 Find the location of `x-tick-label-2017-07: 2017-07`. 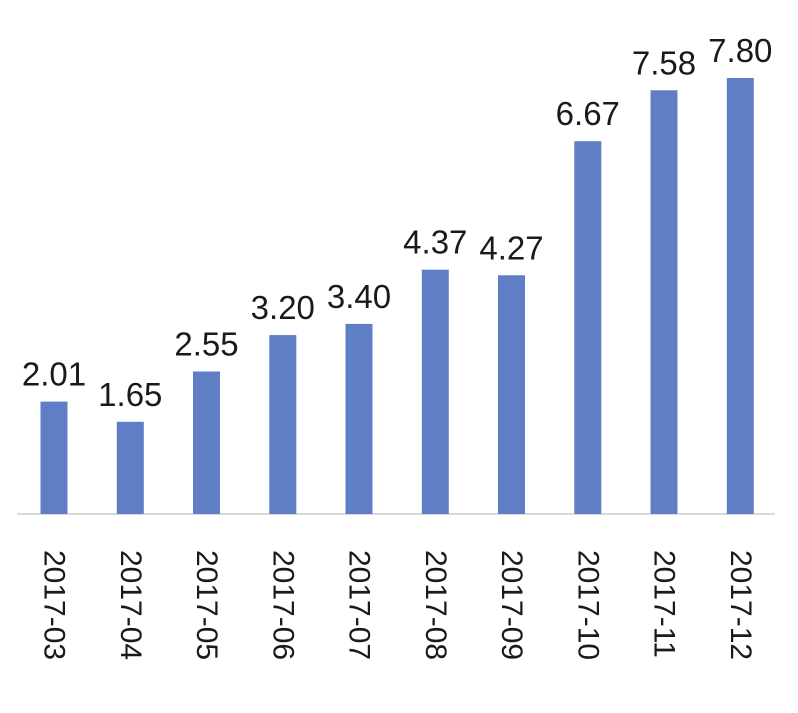

x-tick-label-2017-07: 2017-07 is located at coordinates (359, 605).